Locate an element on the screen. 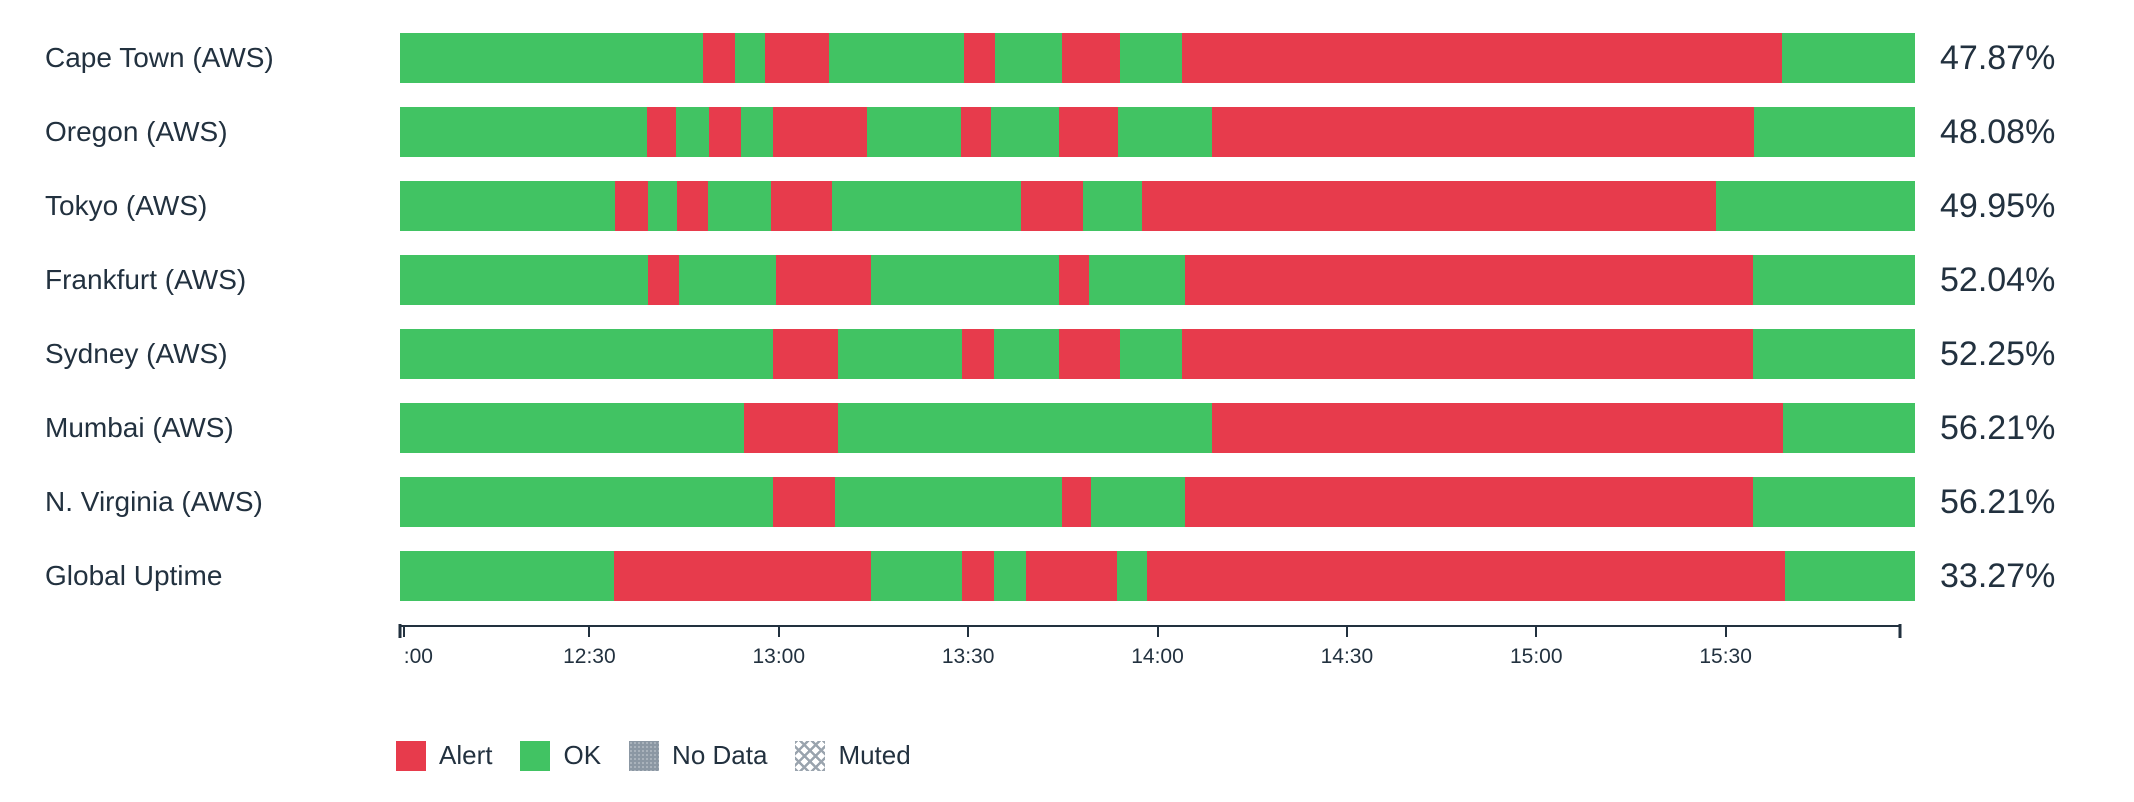 The width and height of the screenshot is (2134, 802). row-label: Frankfurt (AWS) is located at coordinates (146, 279).